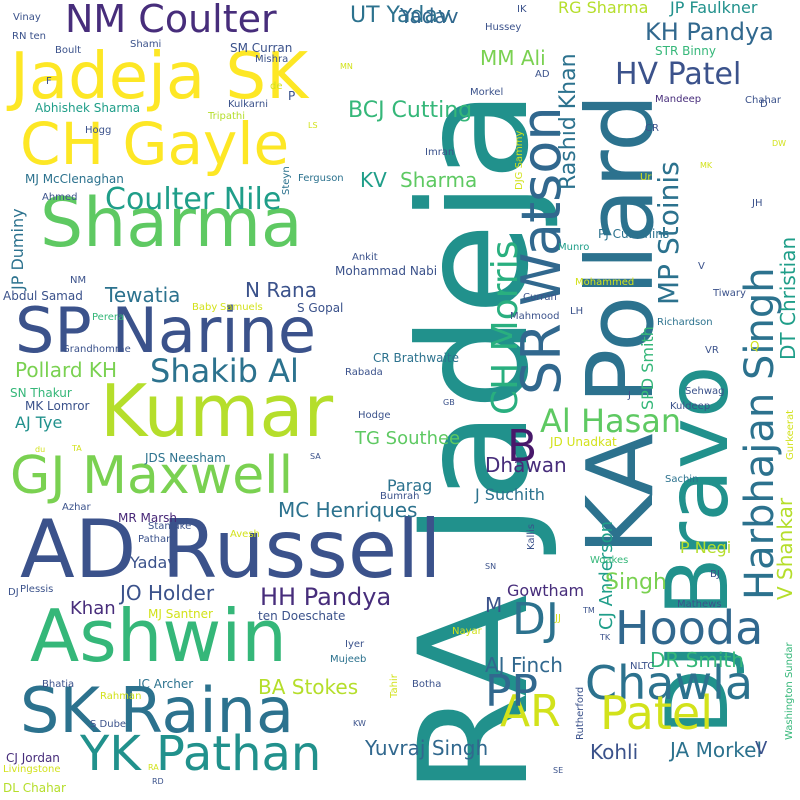 The image size is (800, 800). What do you see at coordinates (491, 566) in the screenshot?
I see `word-159: SN` at bounding box center [491, 566].